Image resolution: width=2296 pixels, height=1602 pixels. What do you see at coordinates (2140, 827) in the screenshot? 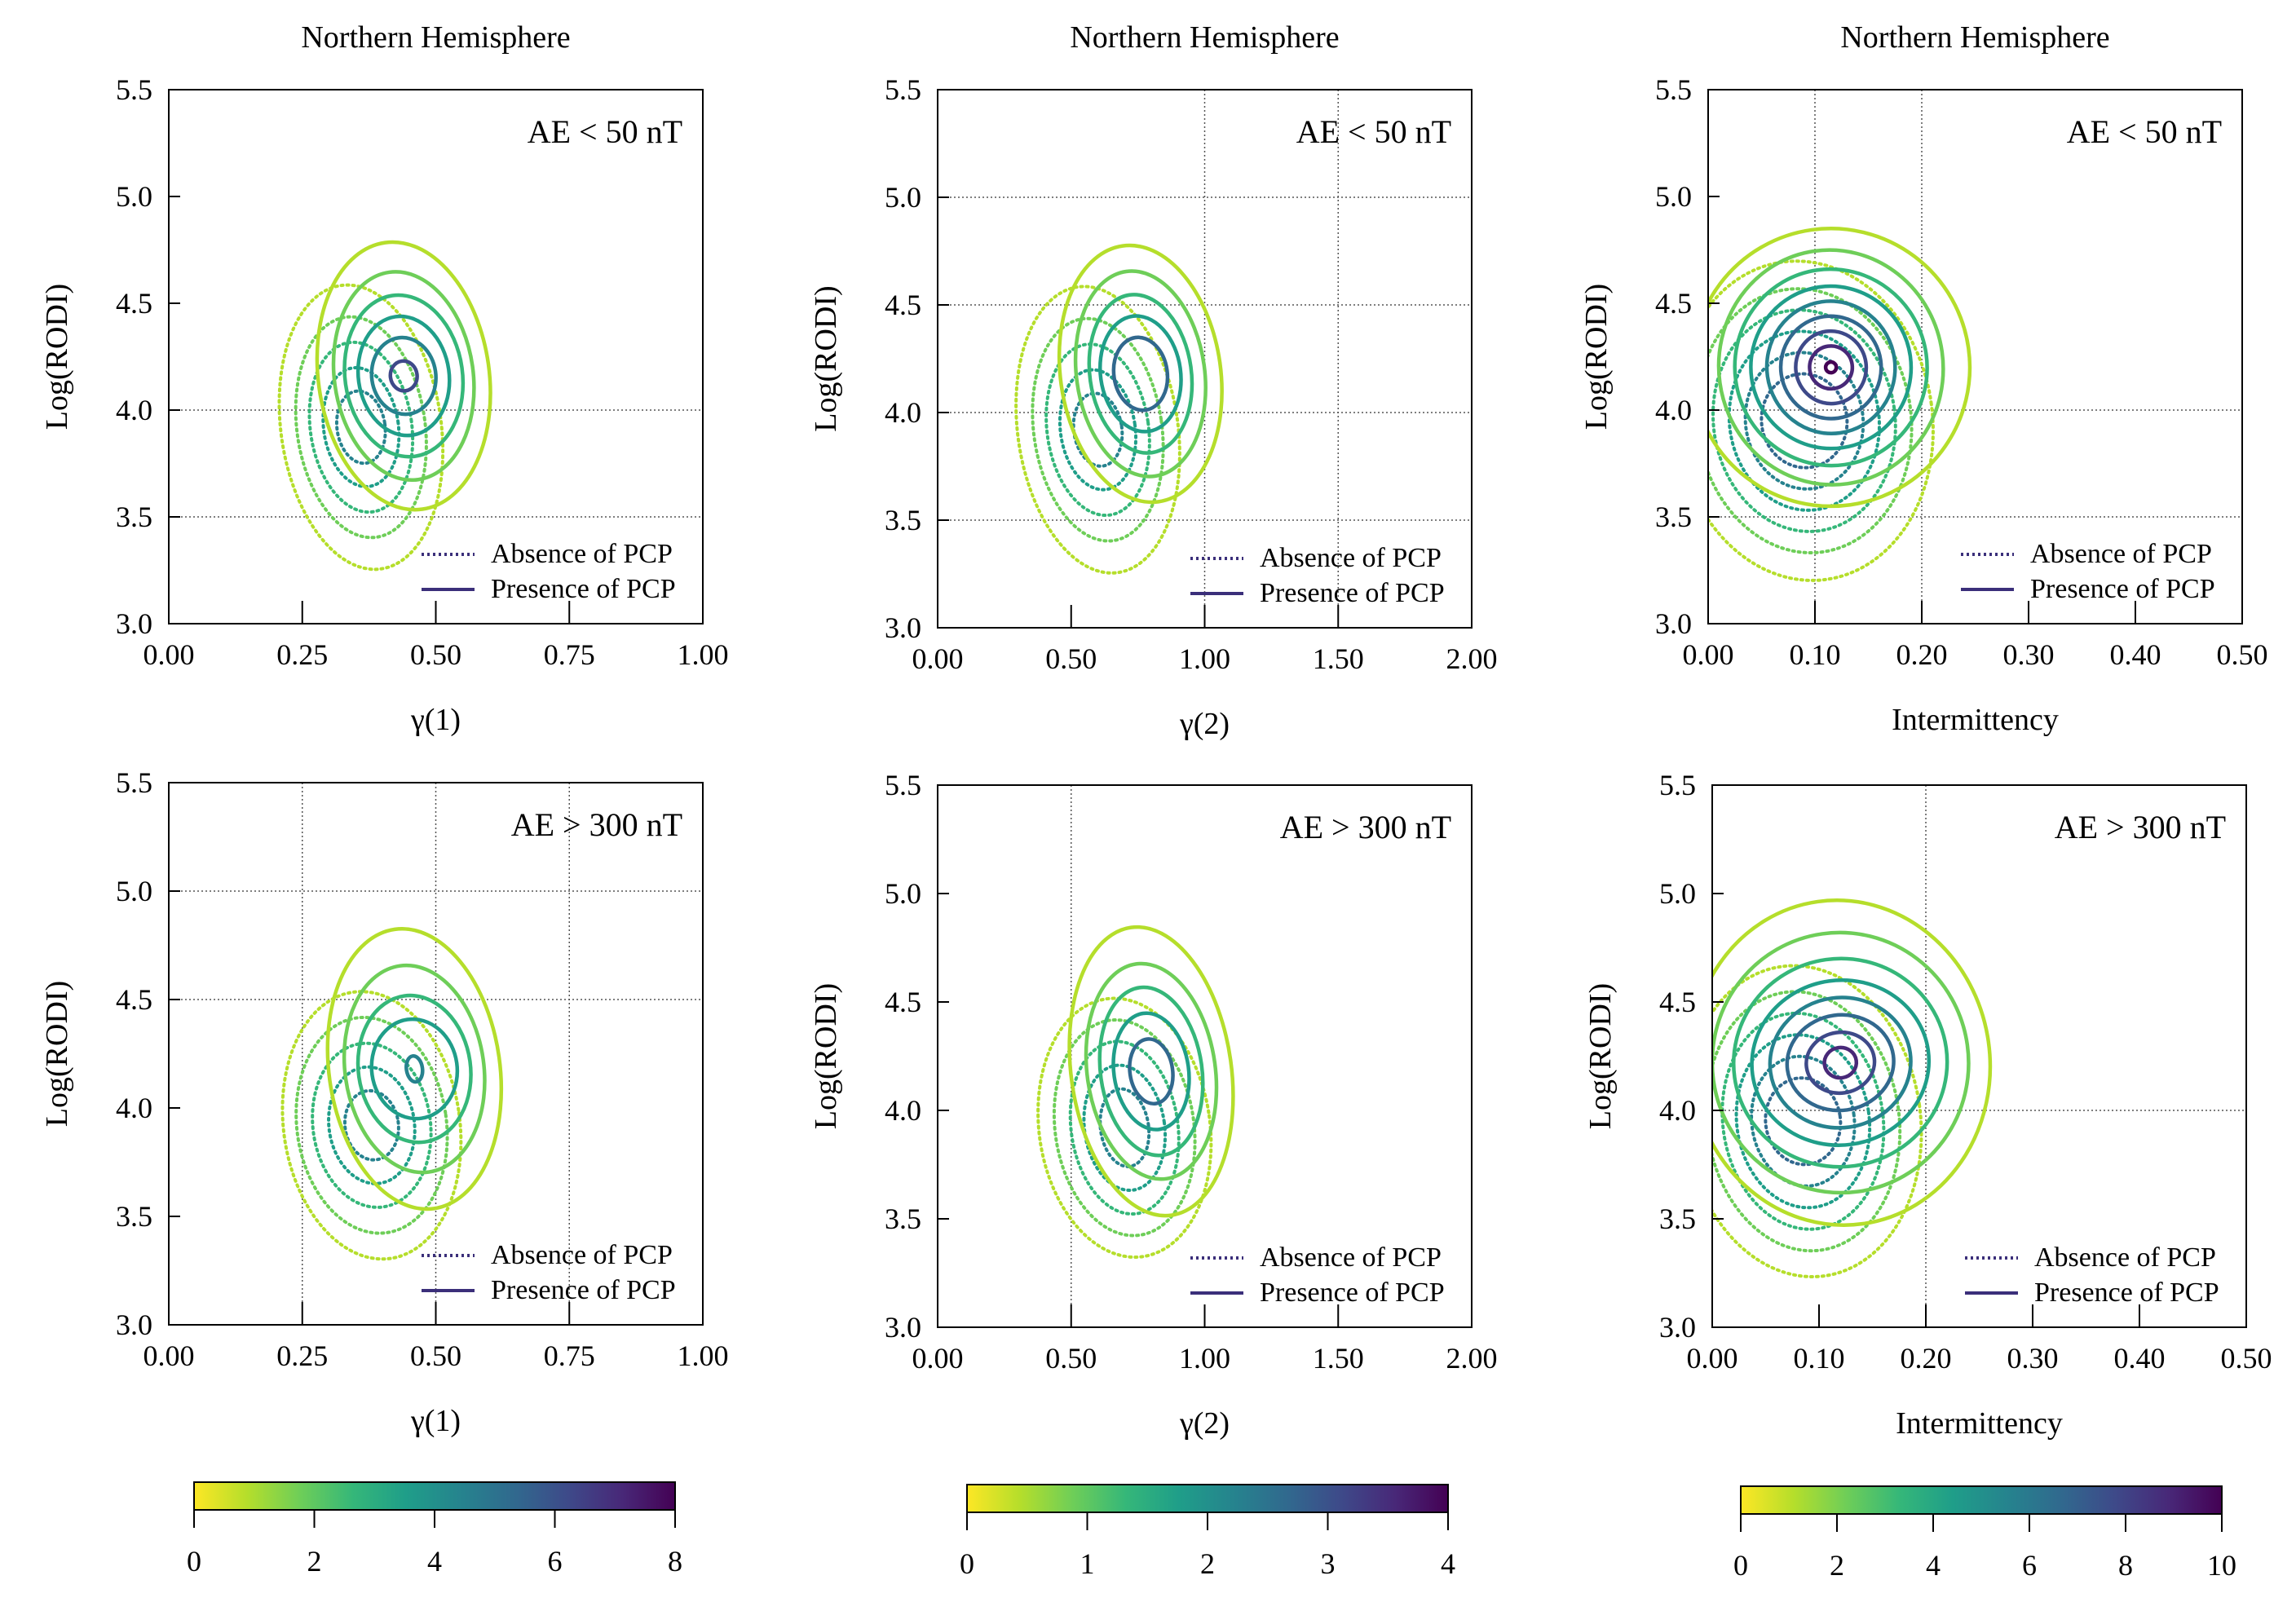
I see `ae-annotation: AE > 300 nT` at bounding box center [2140, 827].